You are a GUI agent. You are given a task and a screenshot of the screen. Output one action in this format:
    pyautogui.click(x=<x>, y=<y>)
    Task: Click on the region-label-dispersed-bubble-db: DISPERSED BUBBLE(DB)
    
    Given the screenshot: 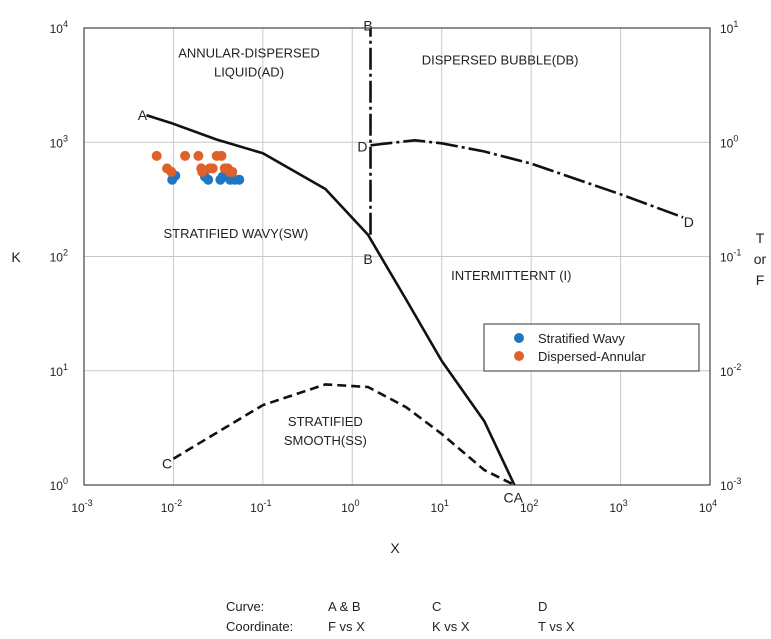 What is the action you would take?
    pyautogui.click(x=500, y=59)
    